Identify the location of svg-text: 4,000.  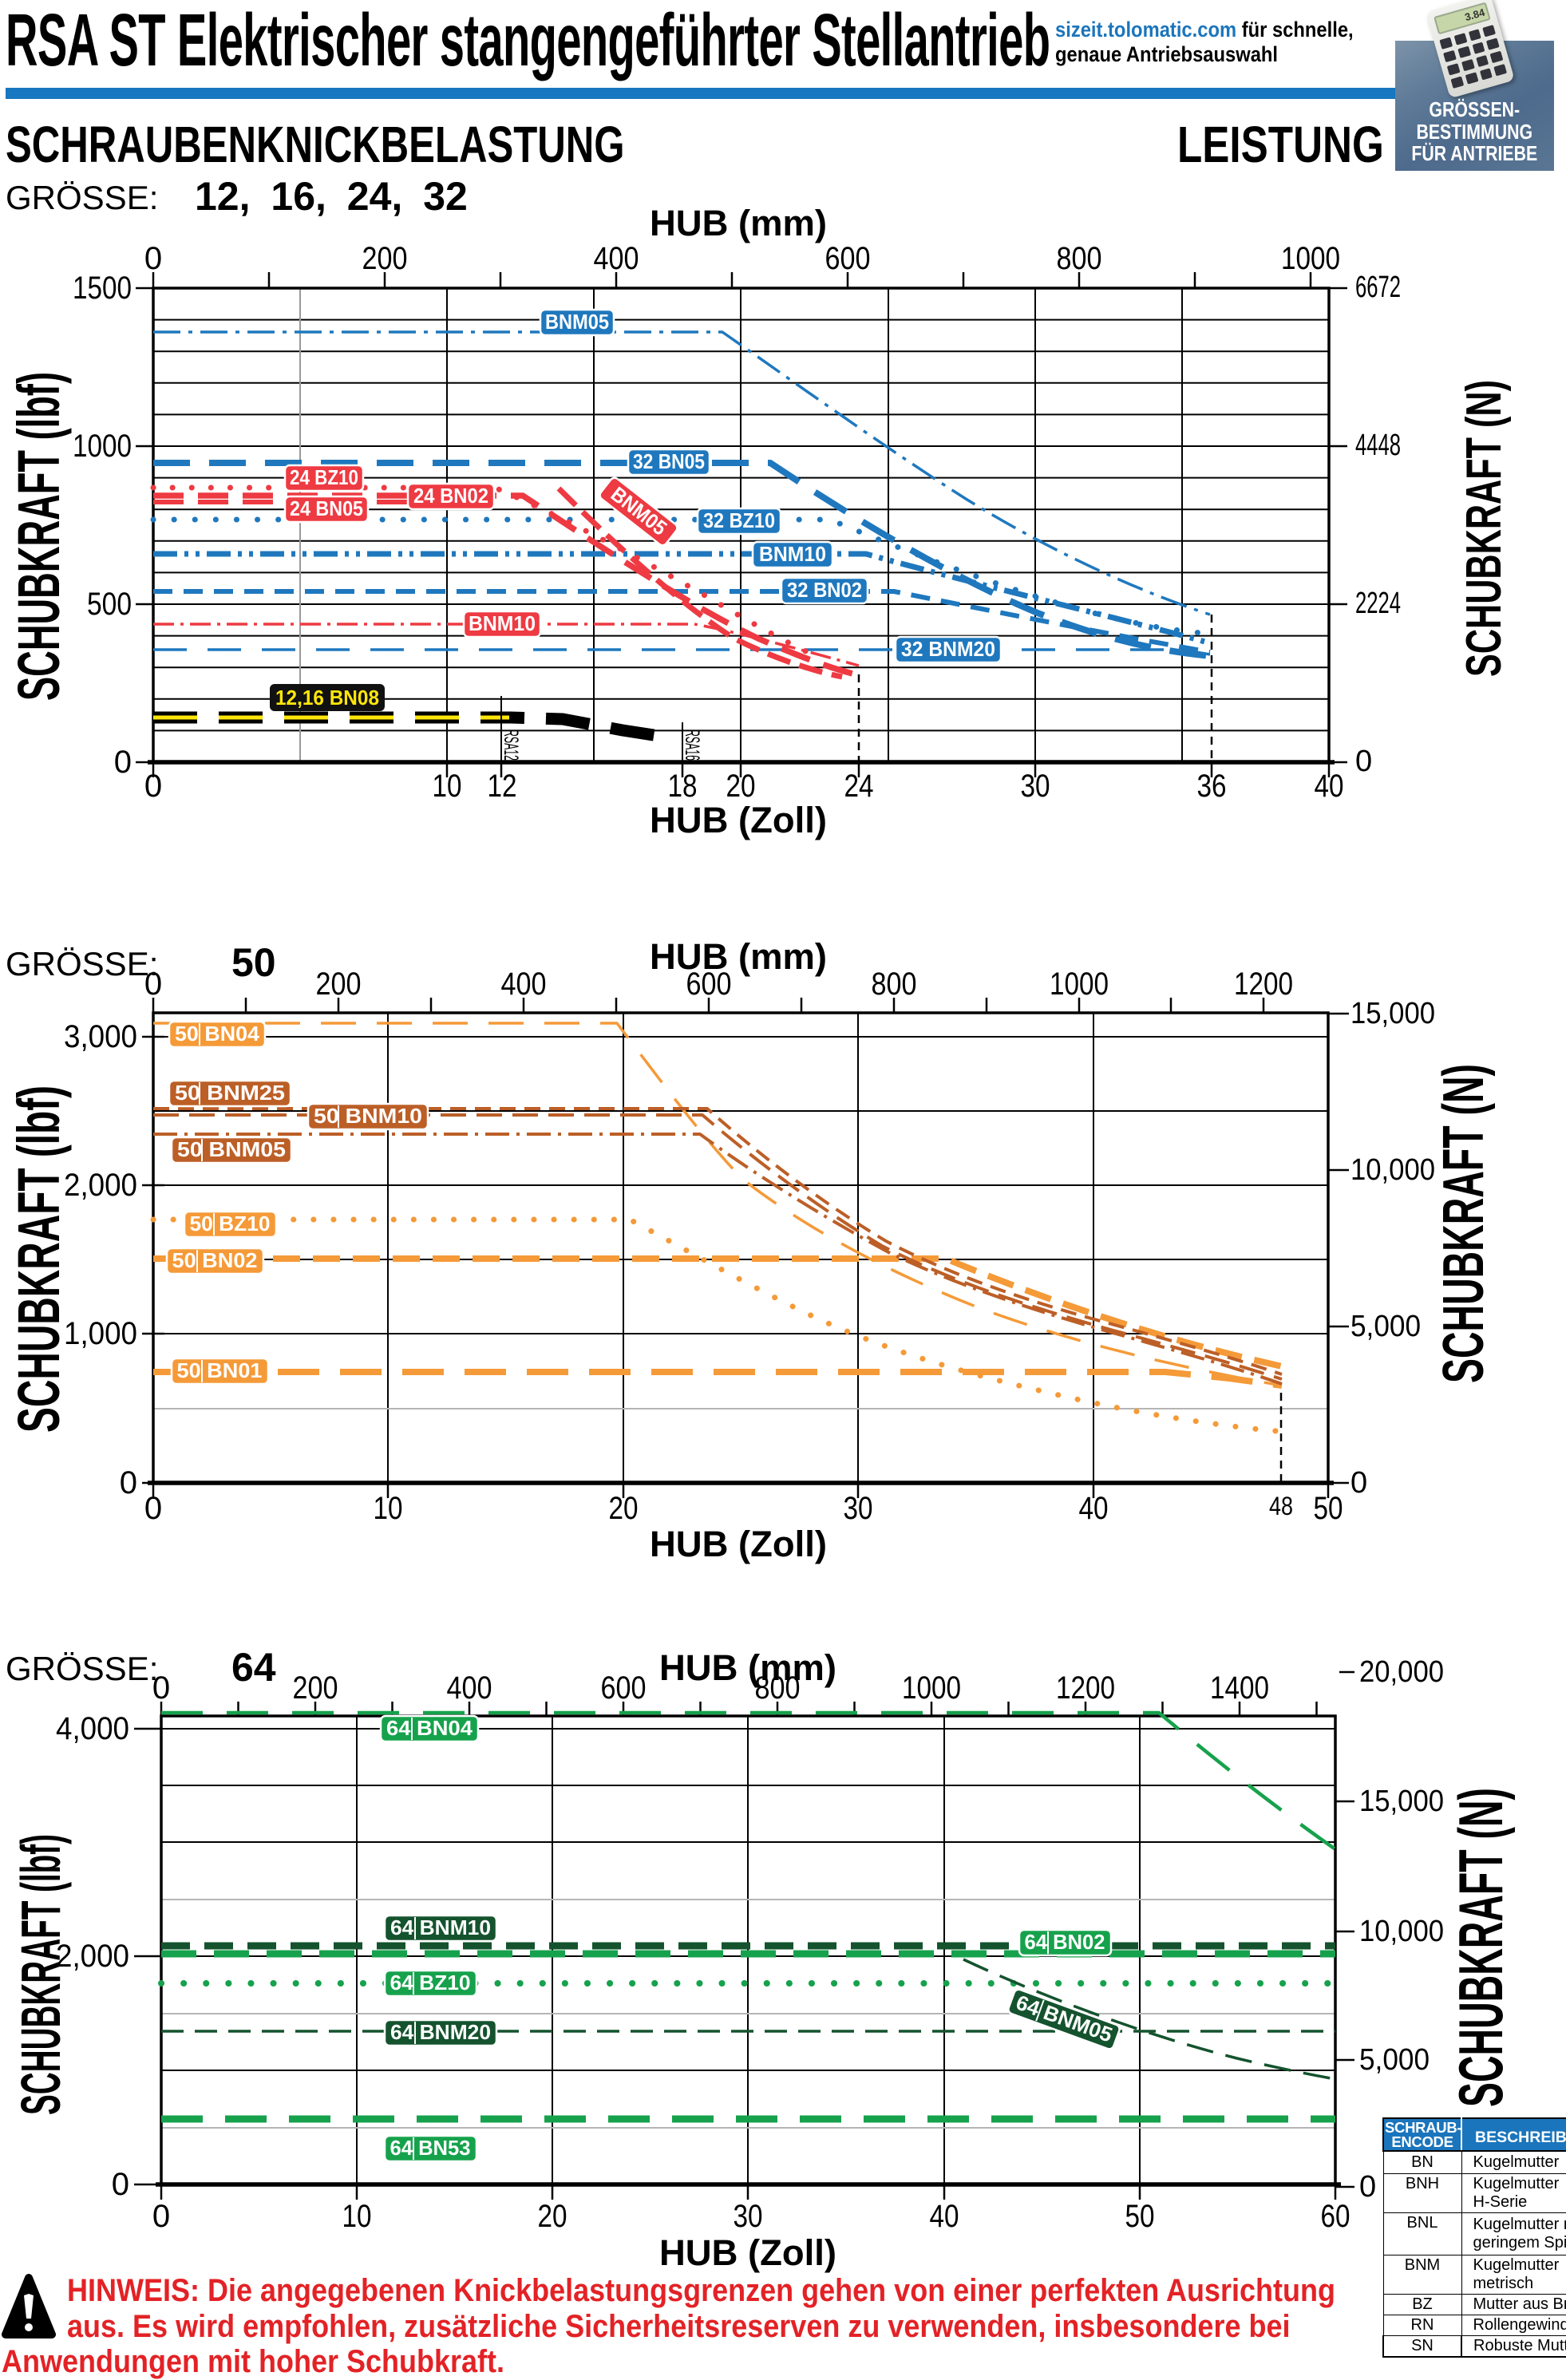
(92, 1728).